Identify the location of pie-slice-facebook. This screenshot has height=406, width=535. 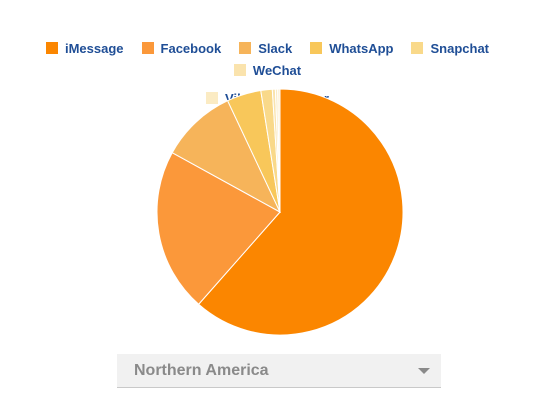
(218, 228).